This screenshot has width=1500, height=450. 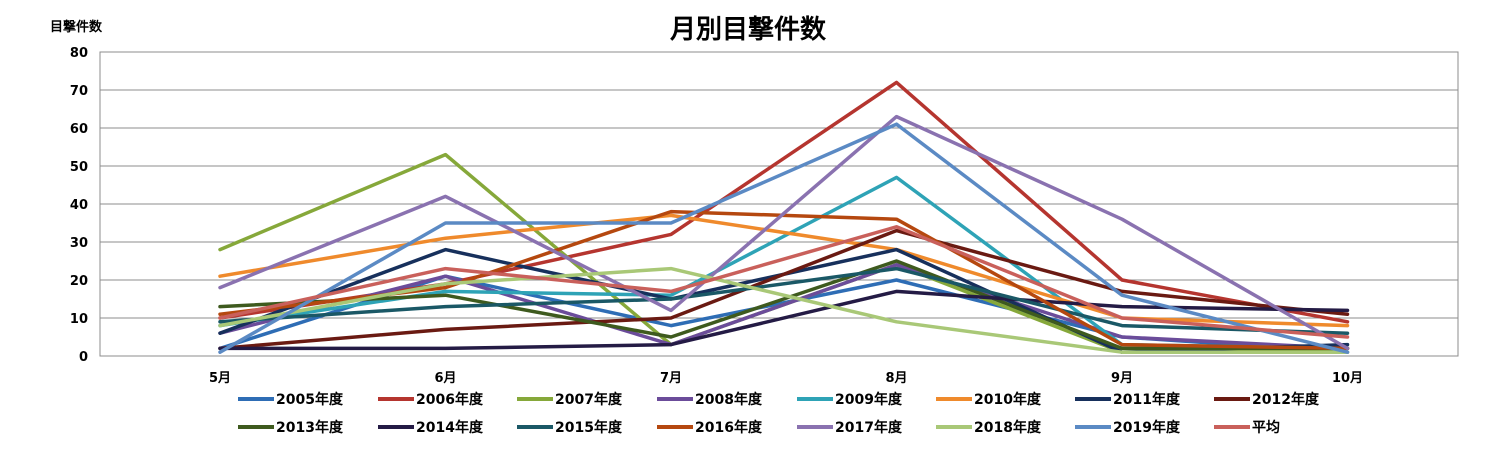 I want to click on y-tick-label: 40, so click(x=79, y=205).